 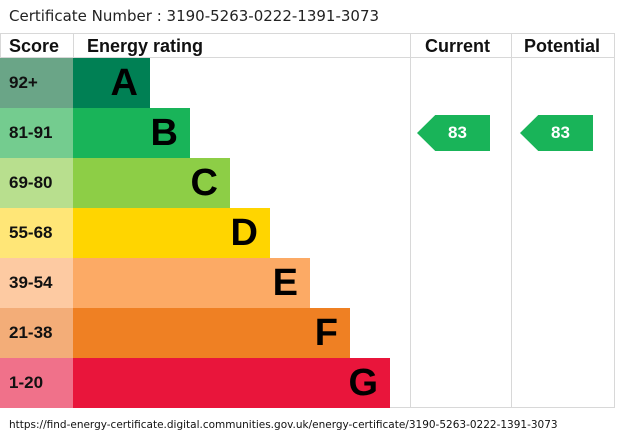 I want to click on rating-bar-e: E, so click(x=191, y=283).